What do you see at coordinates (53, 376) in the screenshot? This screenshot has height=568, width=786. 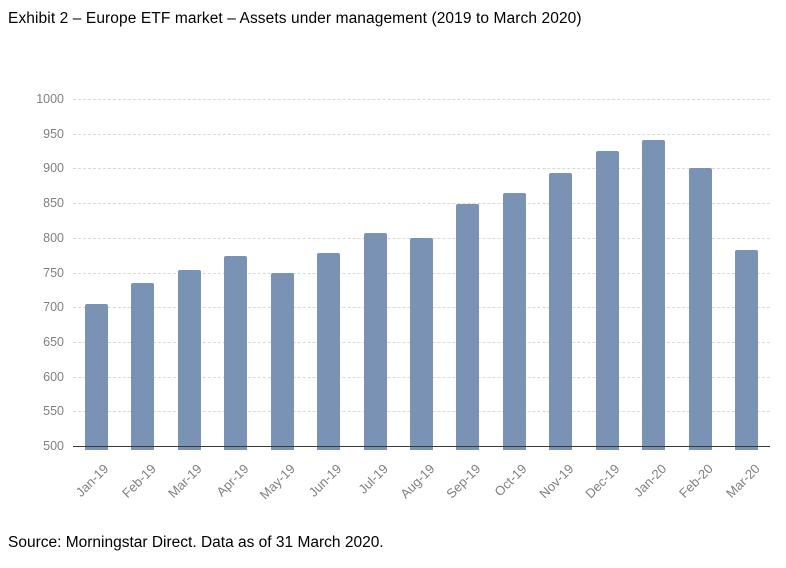 I see `y-axis-tick-label: 600` at bounding box center [53, 376].